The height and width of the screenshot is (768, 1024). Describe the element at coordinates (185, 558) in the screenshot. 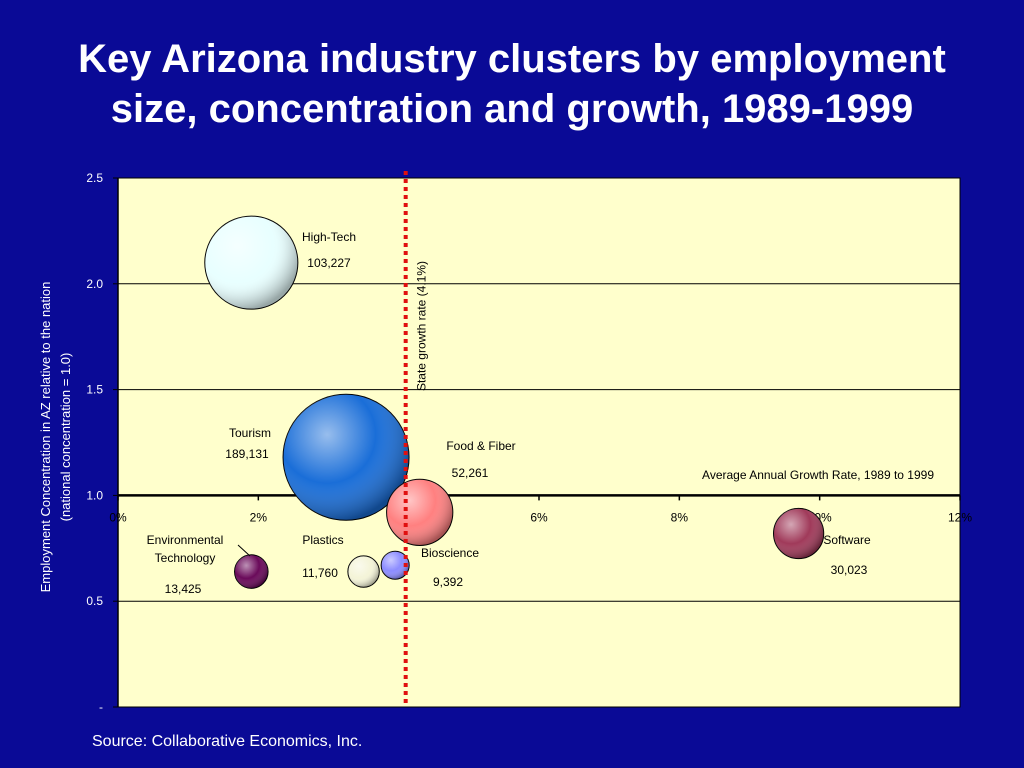

I see `bubble-label-name: Technology` at that location.